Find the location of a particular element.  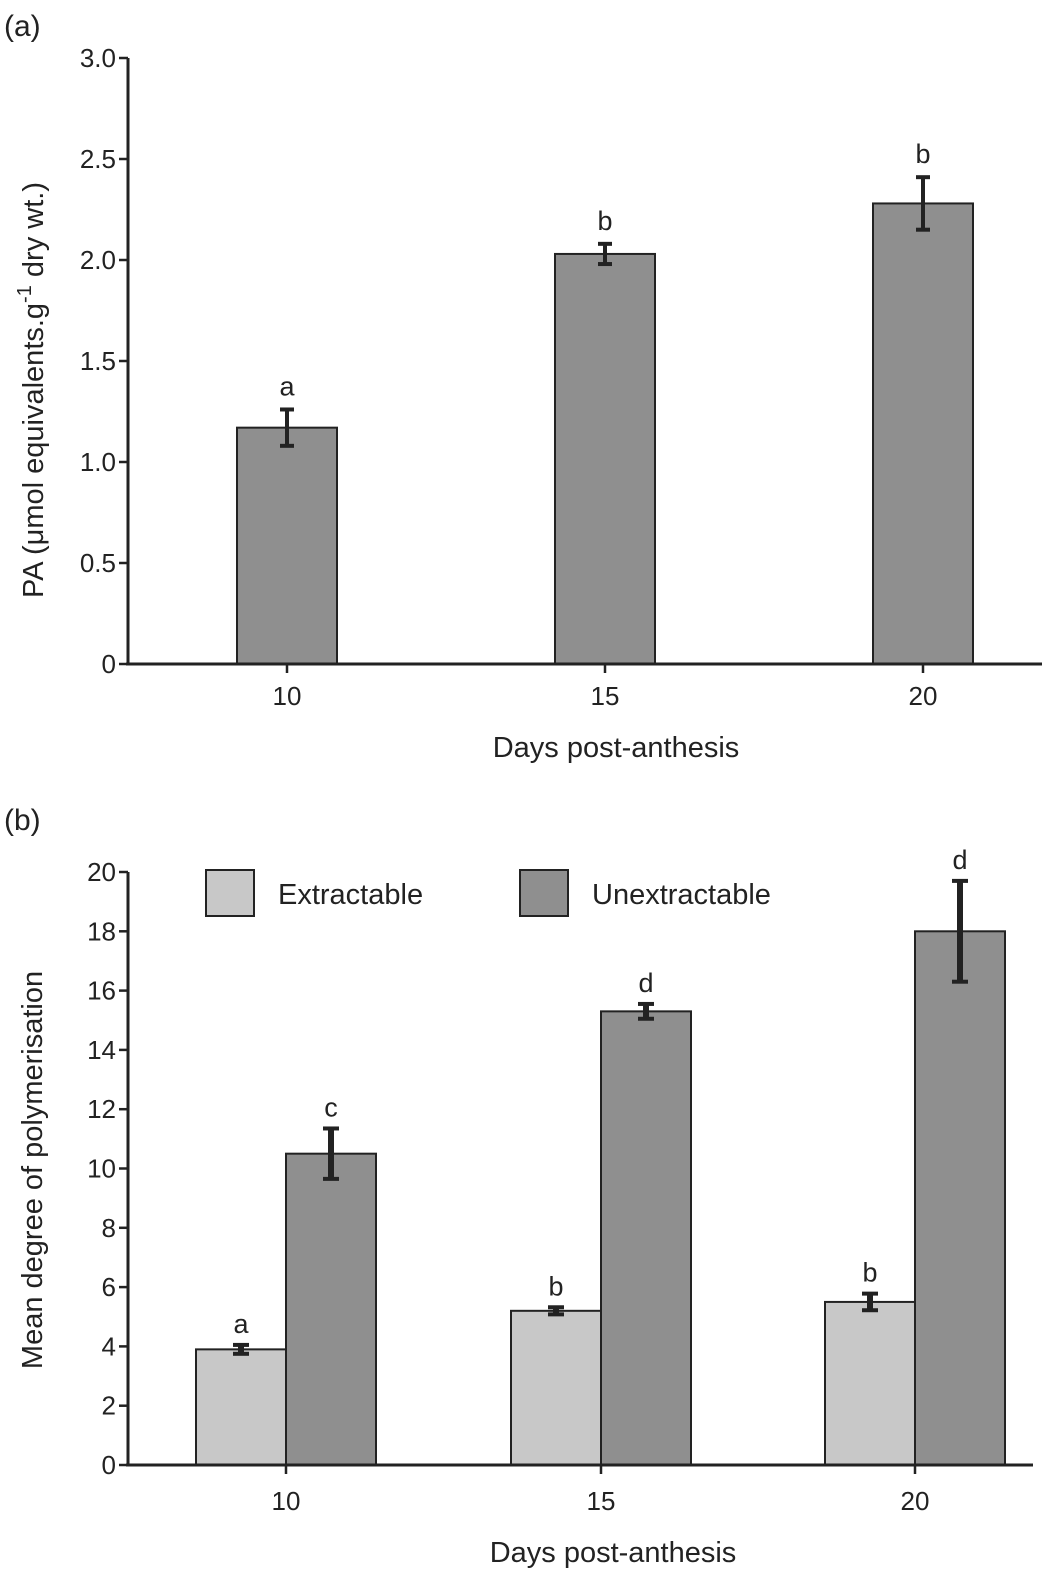

y-tick-label: 3.0 is located at coordinates (98, 58).